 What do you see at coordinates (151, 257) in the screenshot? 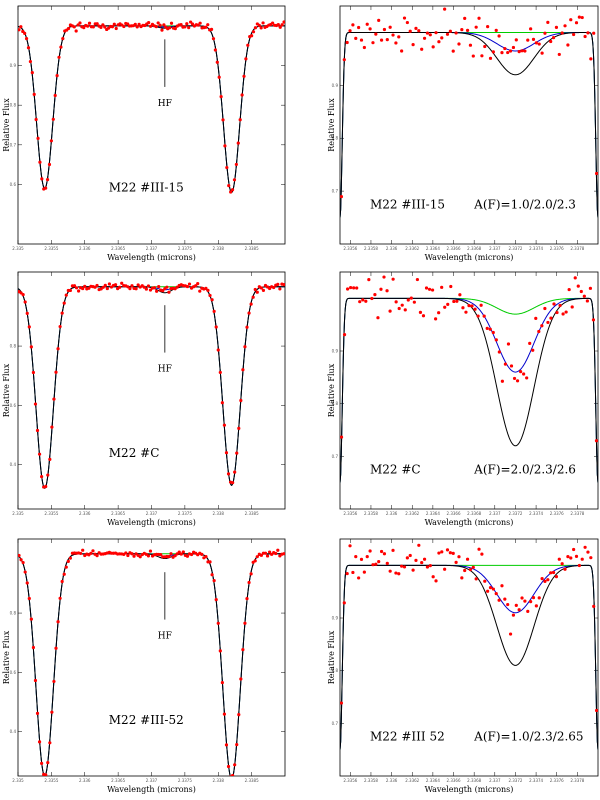
I see `x-axis-label: Wavelength (microns)` at bounding box center [151, 257].